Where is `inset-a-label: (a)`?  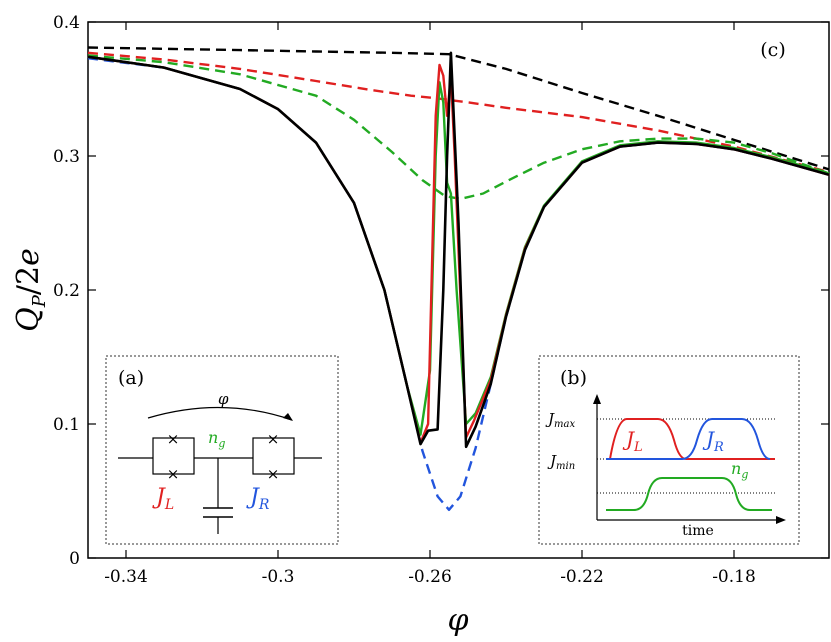 inset-a-label: (a) is located at coordinates (131, 378).